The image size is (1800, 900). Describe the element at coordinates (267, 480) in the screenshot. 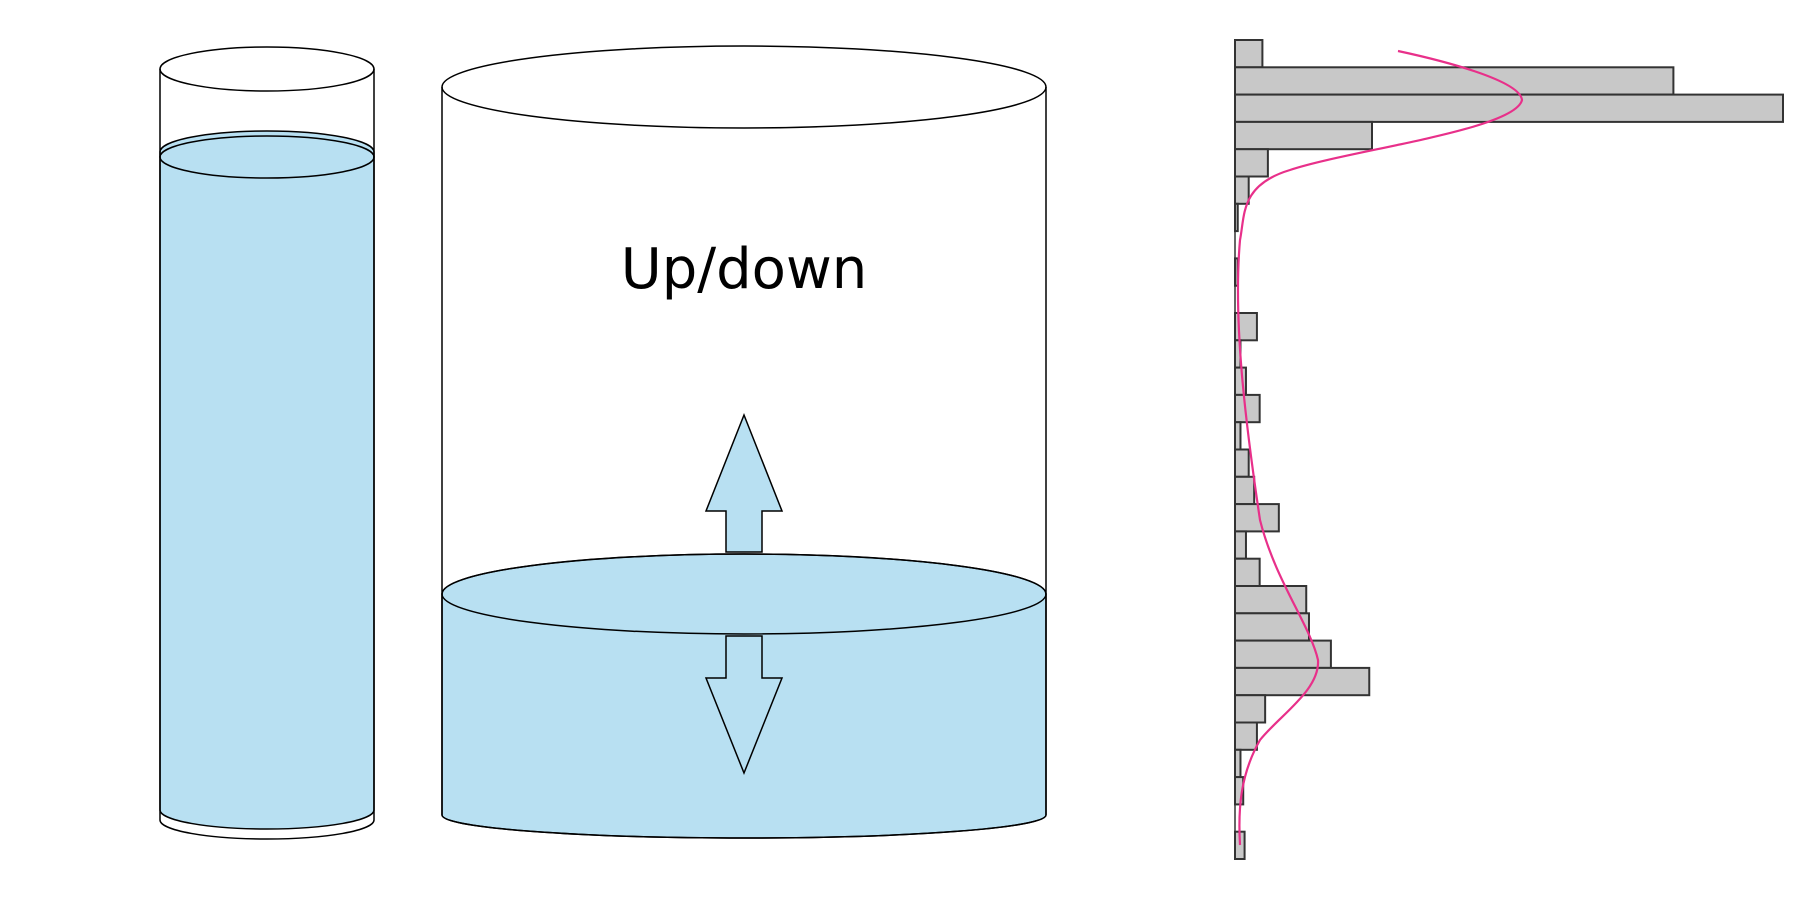

I see `narrow-cylinder-water` at that location.